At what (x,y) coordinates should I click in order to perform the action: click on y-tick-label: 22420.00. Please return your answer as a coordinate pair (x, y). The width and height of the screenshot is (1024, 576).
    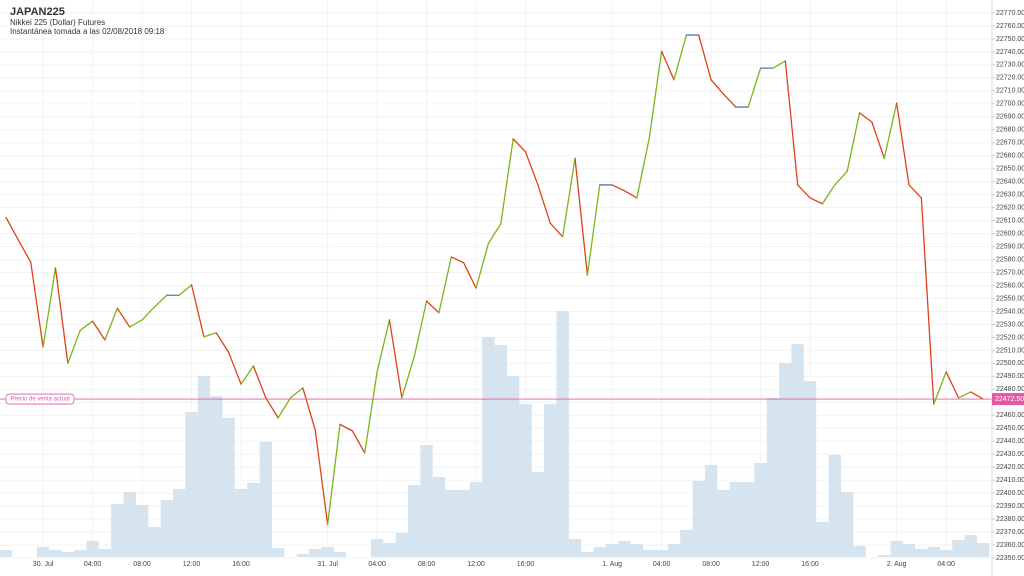
    Looking at the image, I should click on (1010, 467).